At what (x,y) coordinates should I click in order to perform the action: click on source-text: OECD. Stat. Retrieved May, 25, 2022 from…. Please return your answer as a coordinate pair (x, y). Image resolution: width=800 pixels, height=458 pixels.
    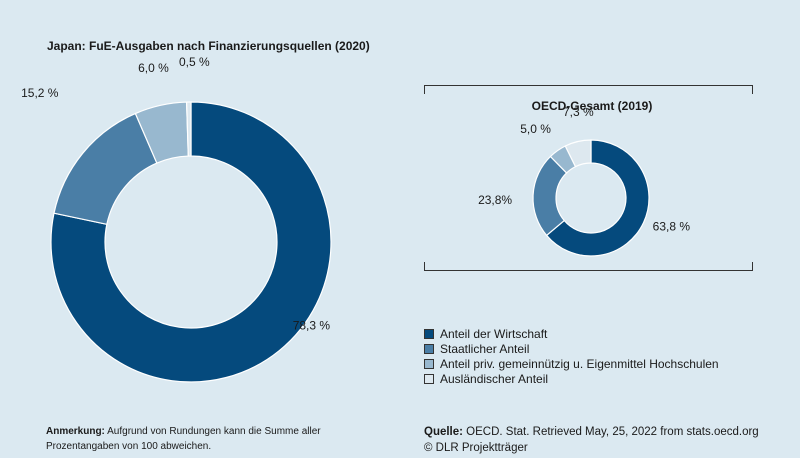
    Looking at the image, I should click on (610, 432).